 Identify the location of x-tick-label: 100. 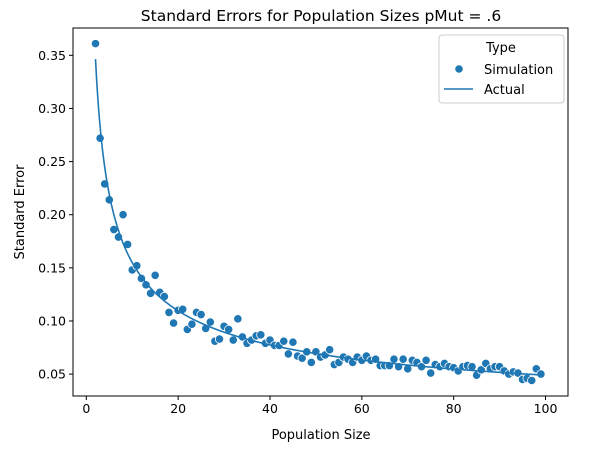
(546, 408).